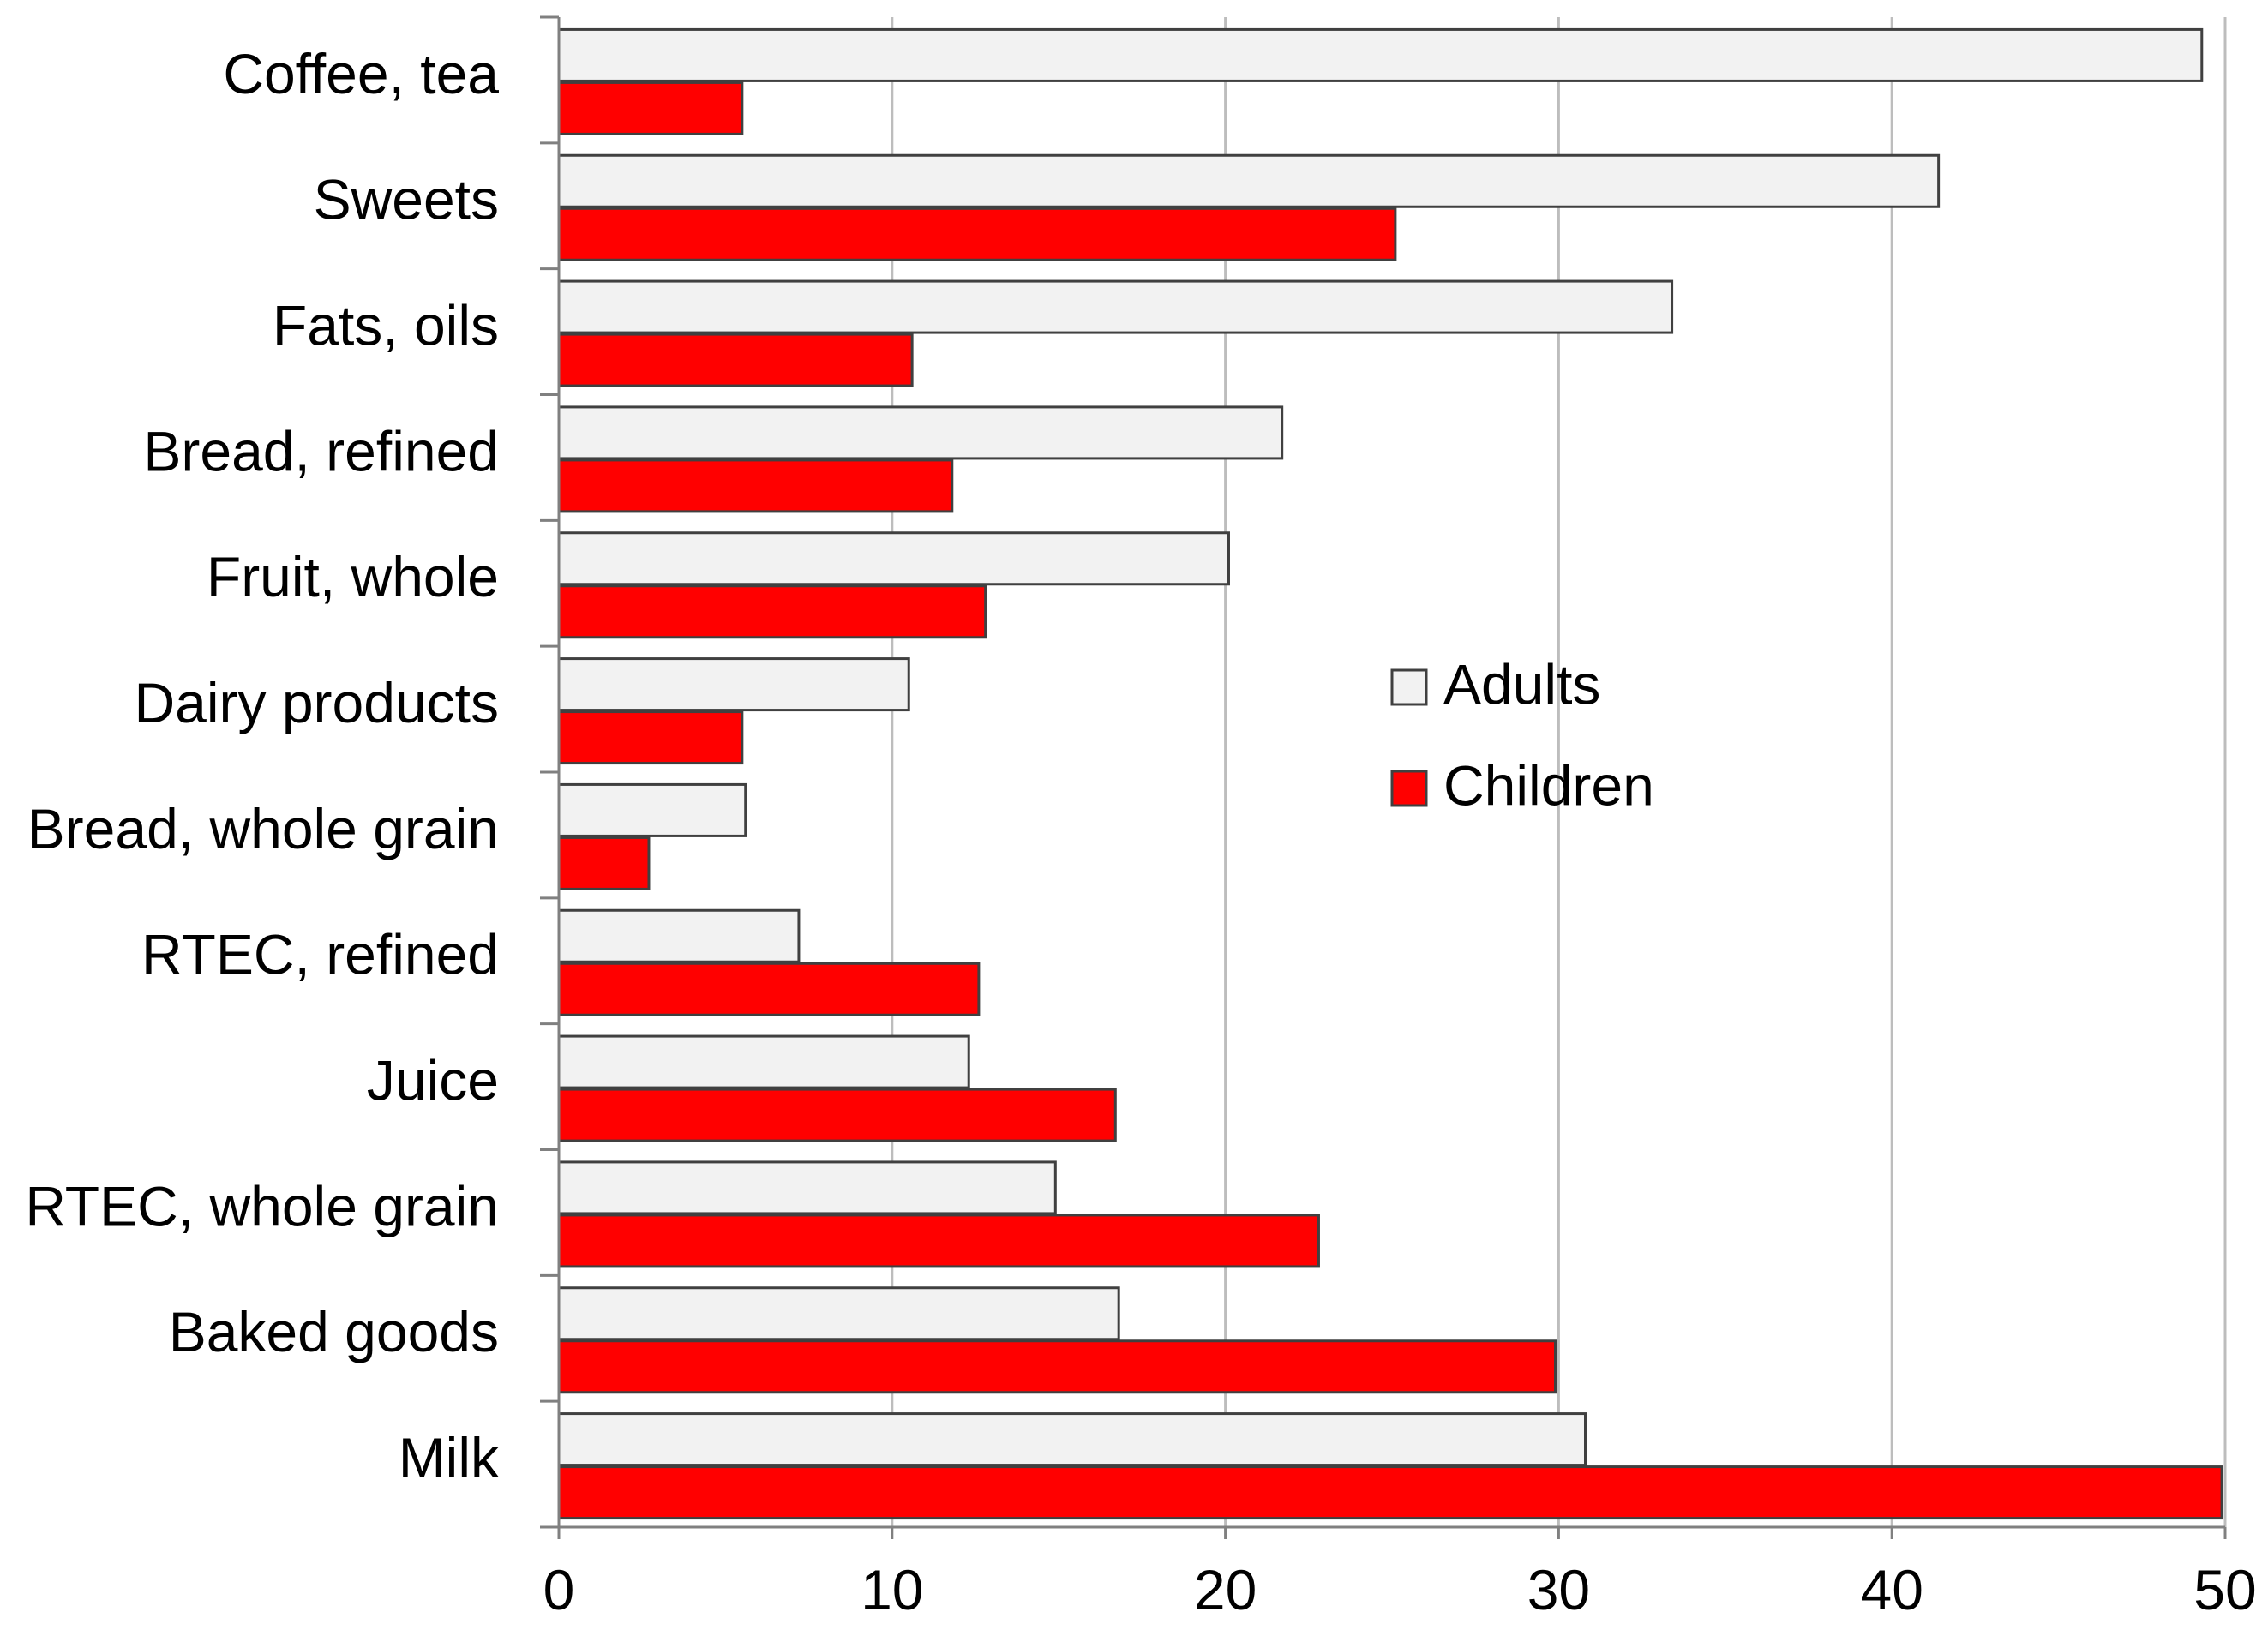 Image resolution: width=2268 pixels, height=1630 pixels. I want to click on category-label-4: Fruit, whole, so click(353, 576).